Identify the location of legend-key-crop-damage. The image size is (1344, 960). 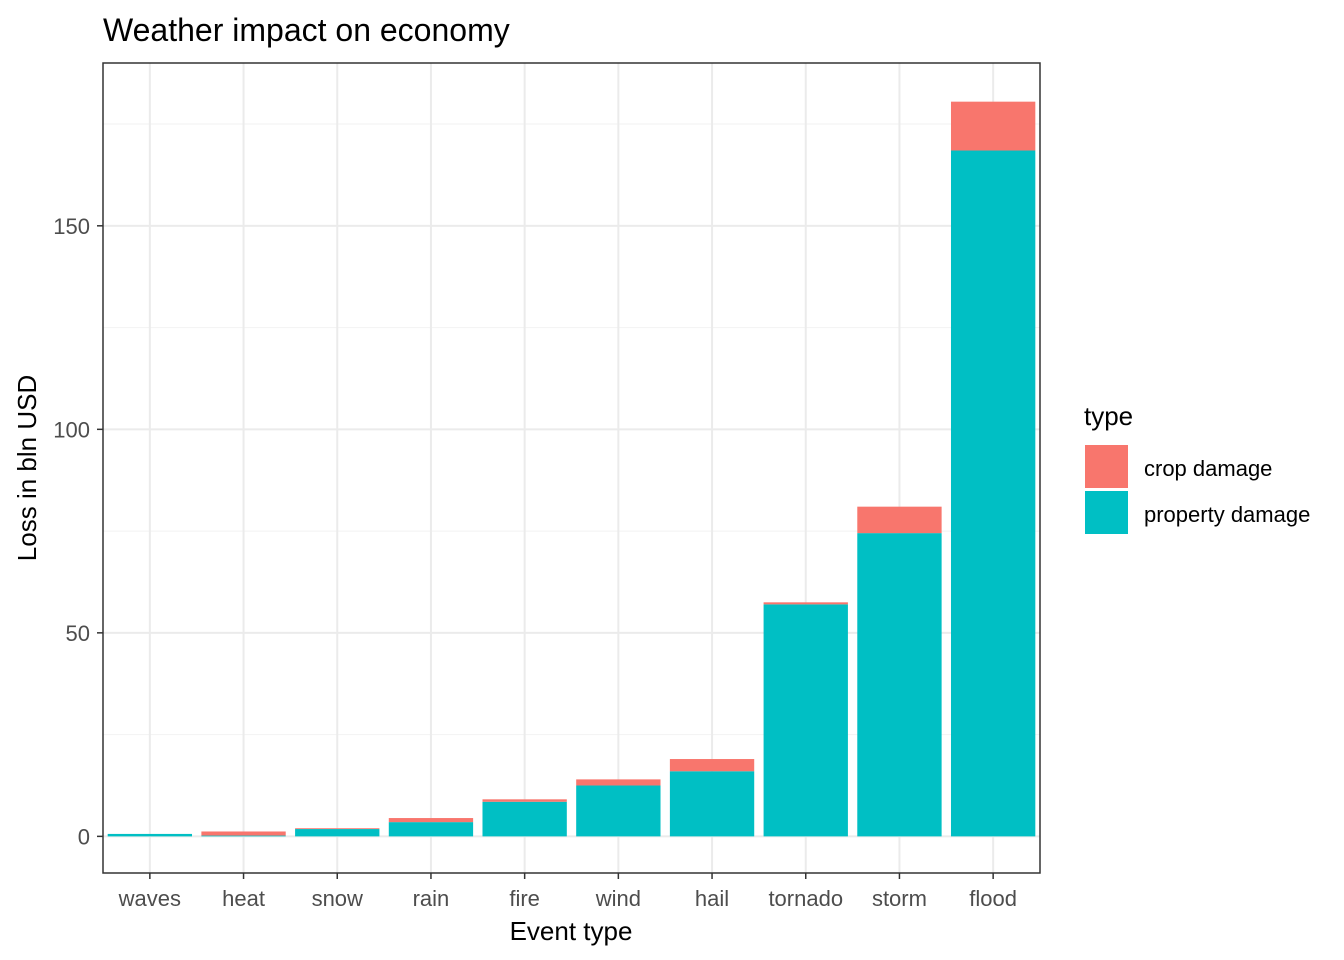
(1106, 466).